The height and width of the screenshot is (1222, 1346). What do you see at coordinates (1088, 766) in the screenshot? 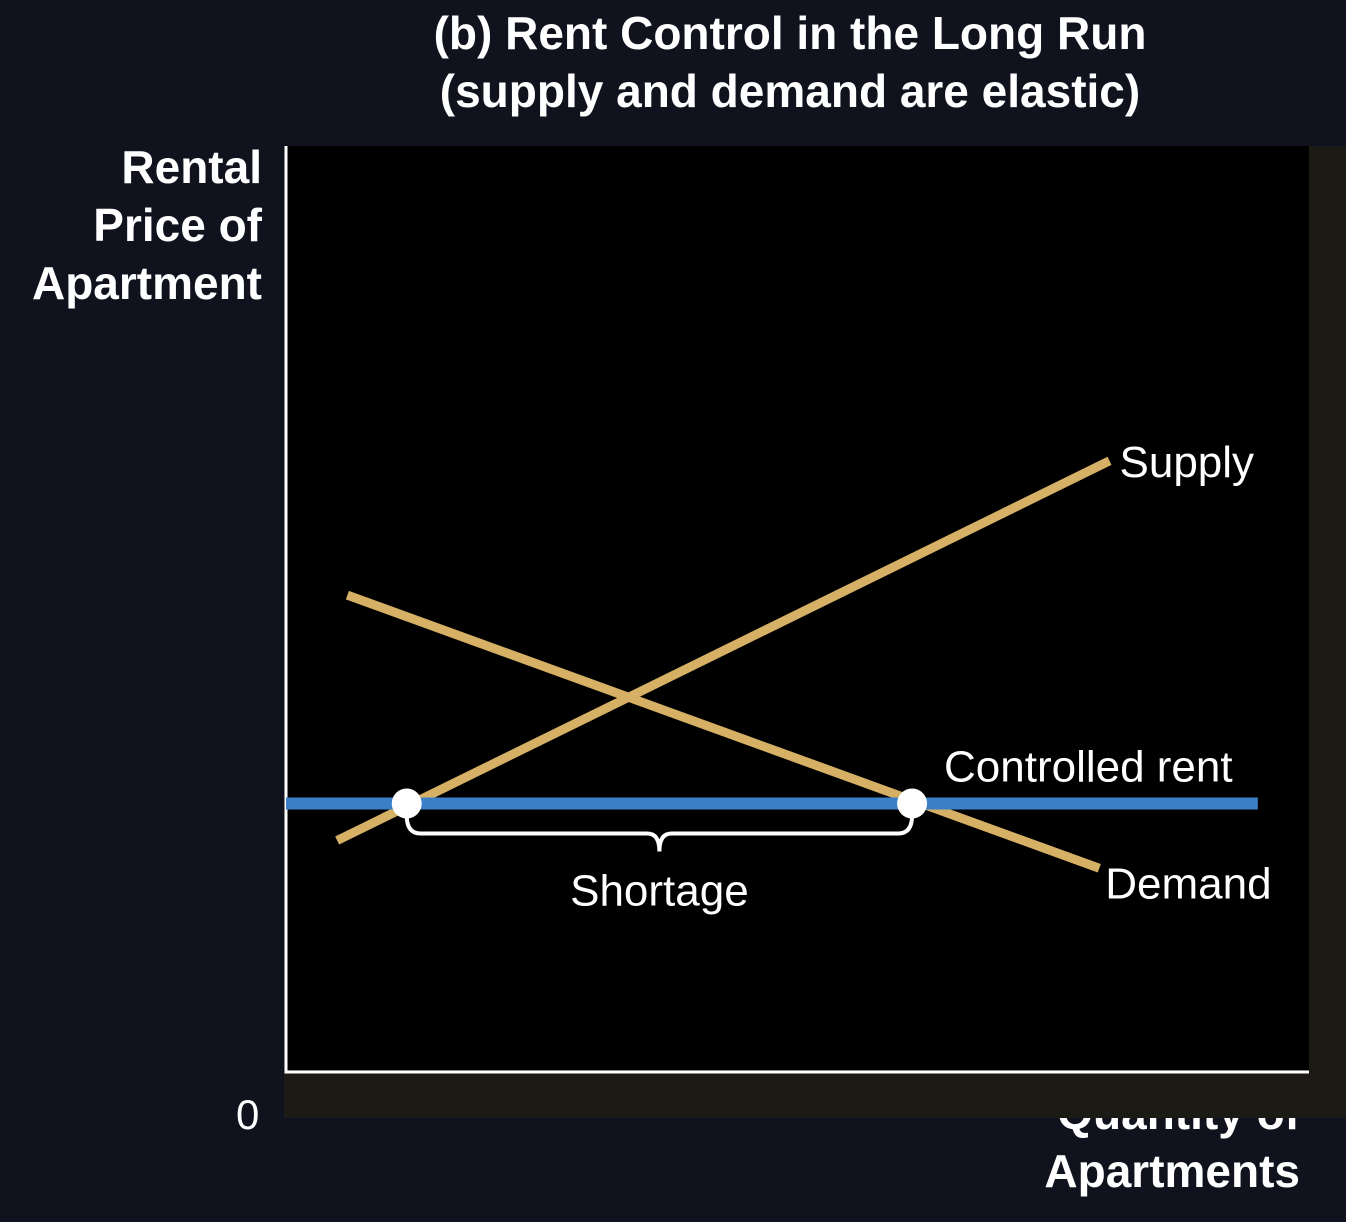
I see `controlled-rent-label: Controlled rent` at bounding box center [1088, 766].